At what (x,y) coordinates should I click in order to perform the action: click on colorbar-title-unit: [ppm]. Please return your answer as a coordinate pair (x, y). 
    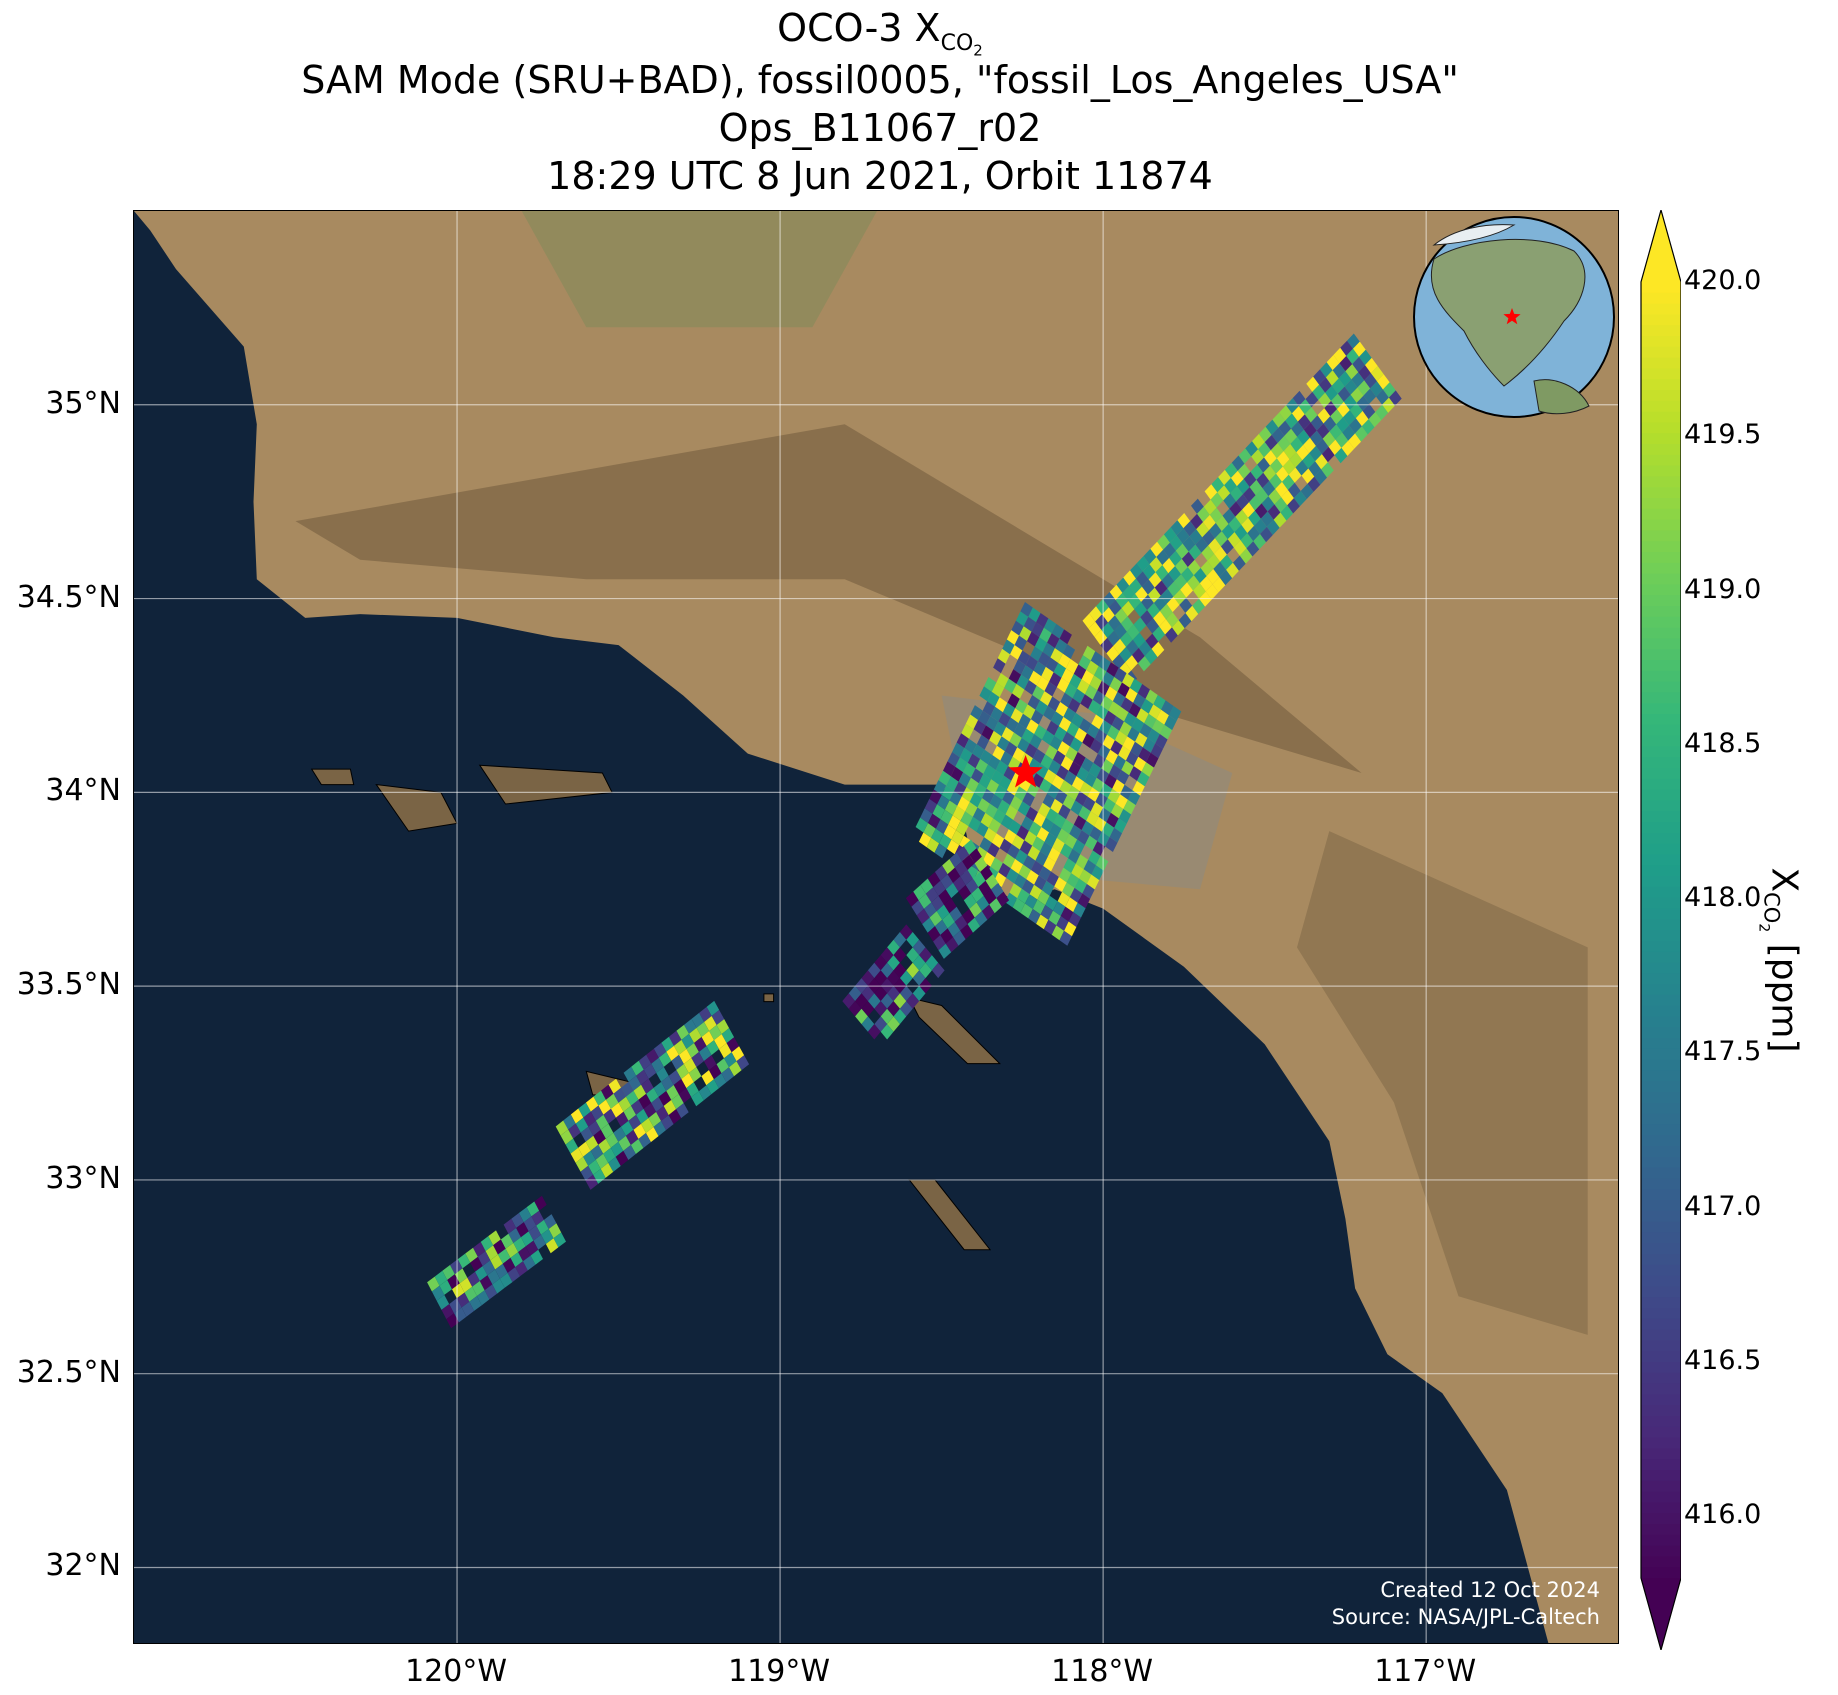
    Looking at the image, I should click on (1784, 992).